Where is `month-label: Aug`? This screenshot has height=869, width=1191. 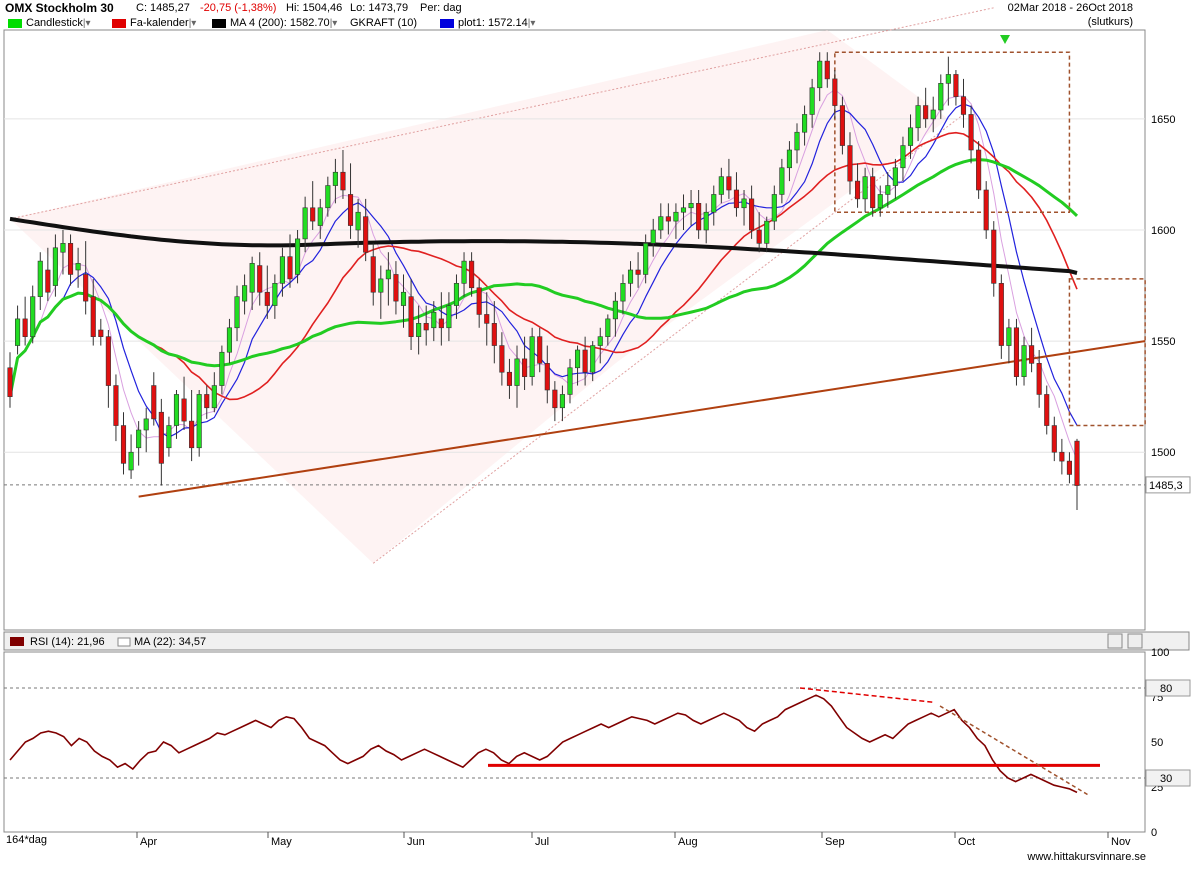 month-label: Aug is located at coordinates (688, 842).